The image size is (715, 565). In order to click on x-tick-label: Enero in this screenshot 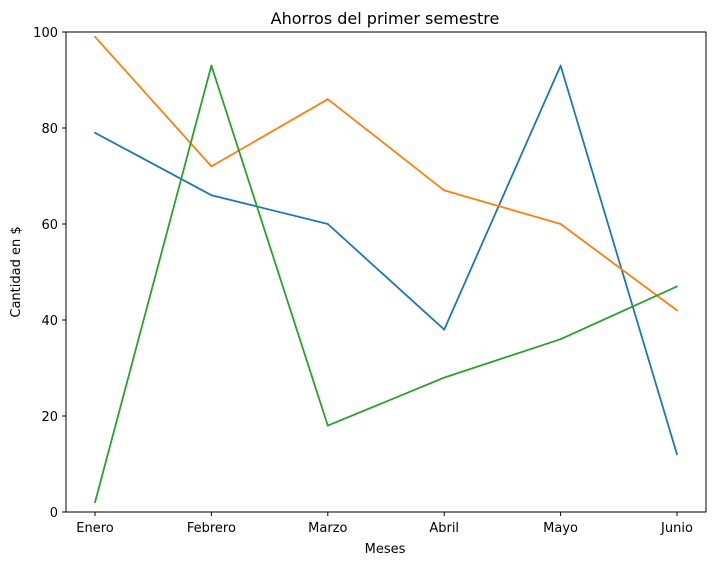, I will do `click(95, 528)`.